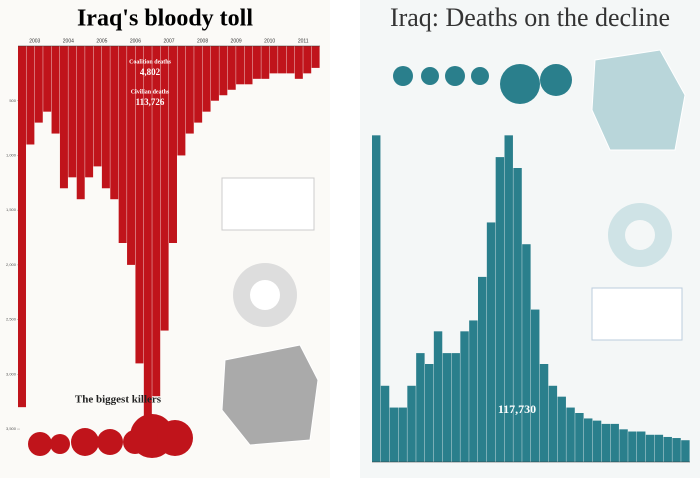  I want to click on x-tick-label: 2006, so click(135, 41).